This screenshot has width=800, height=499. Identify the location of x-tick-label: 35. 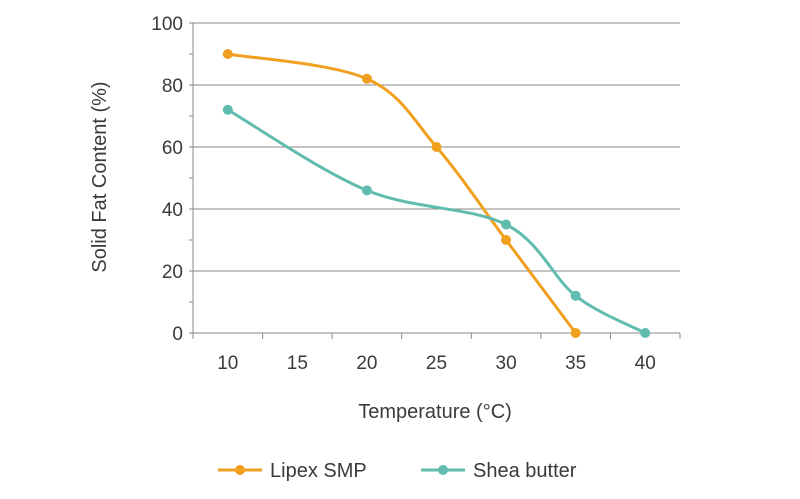
(575, 363).